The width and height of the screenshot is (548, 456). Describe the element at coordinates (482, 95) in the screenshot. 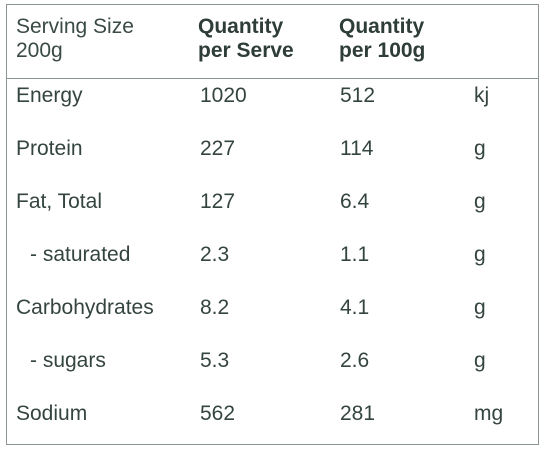

I see `unit: kj` at that location.